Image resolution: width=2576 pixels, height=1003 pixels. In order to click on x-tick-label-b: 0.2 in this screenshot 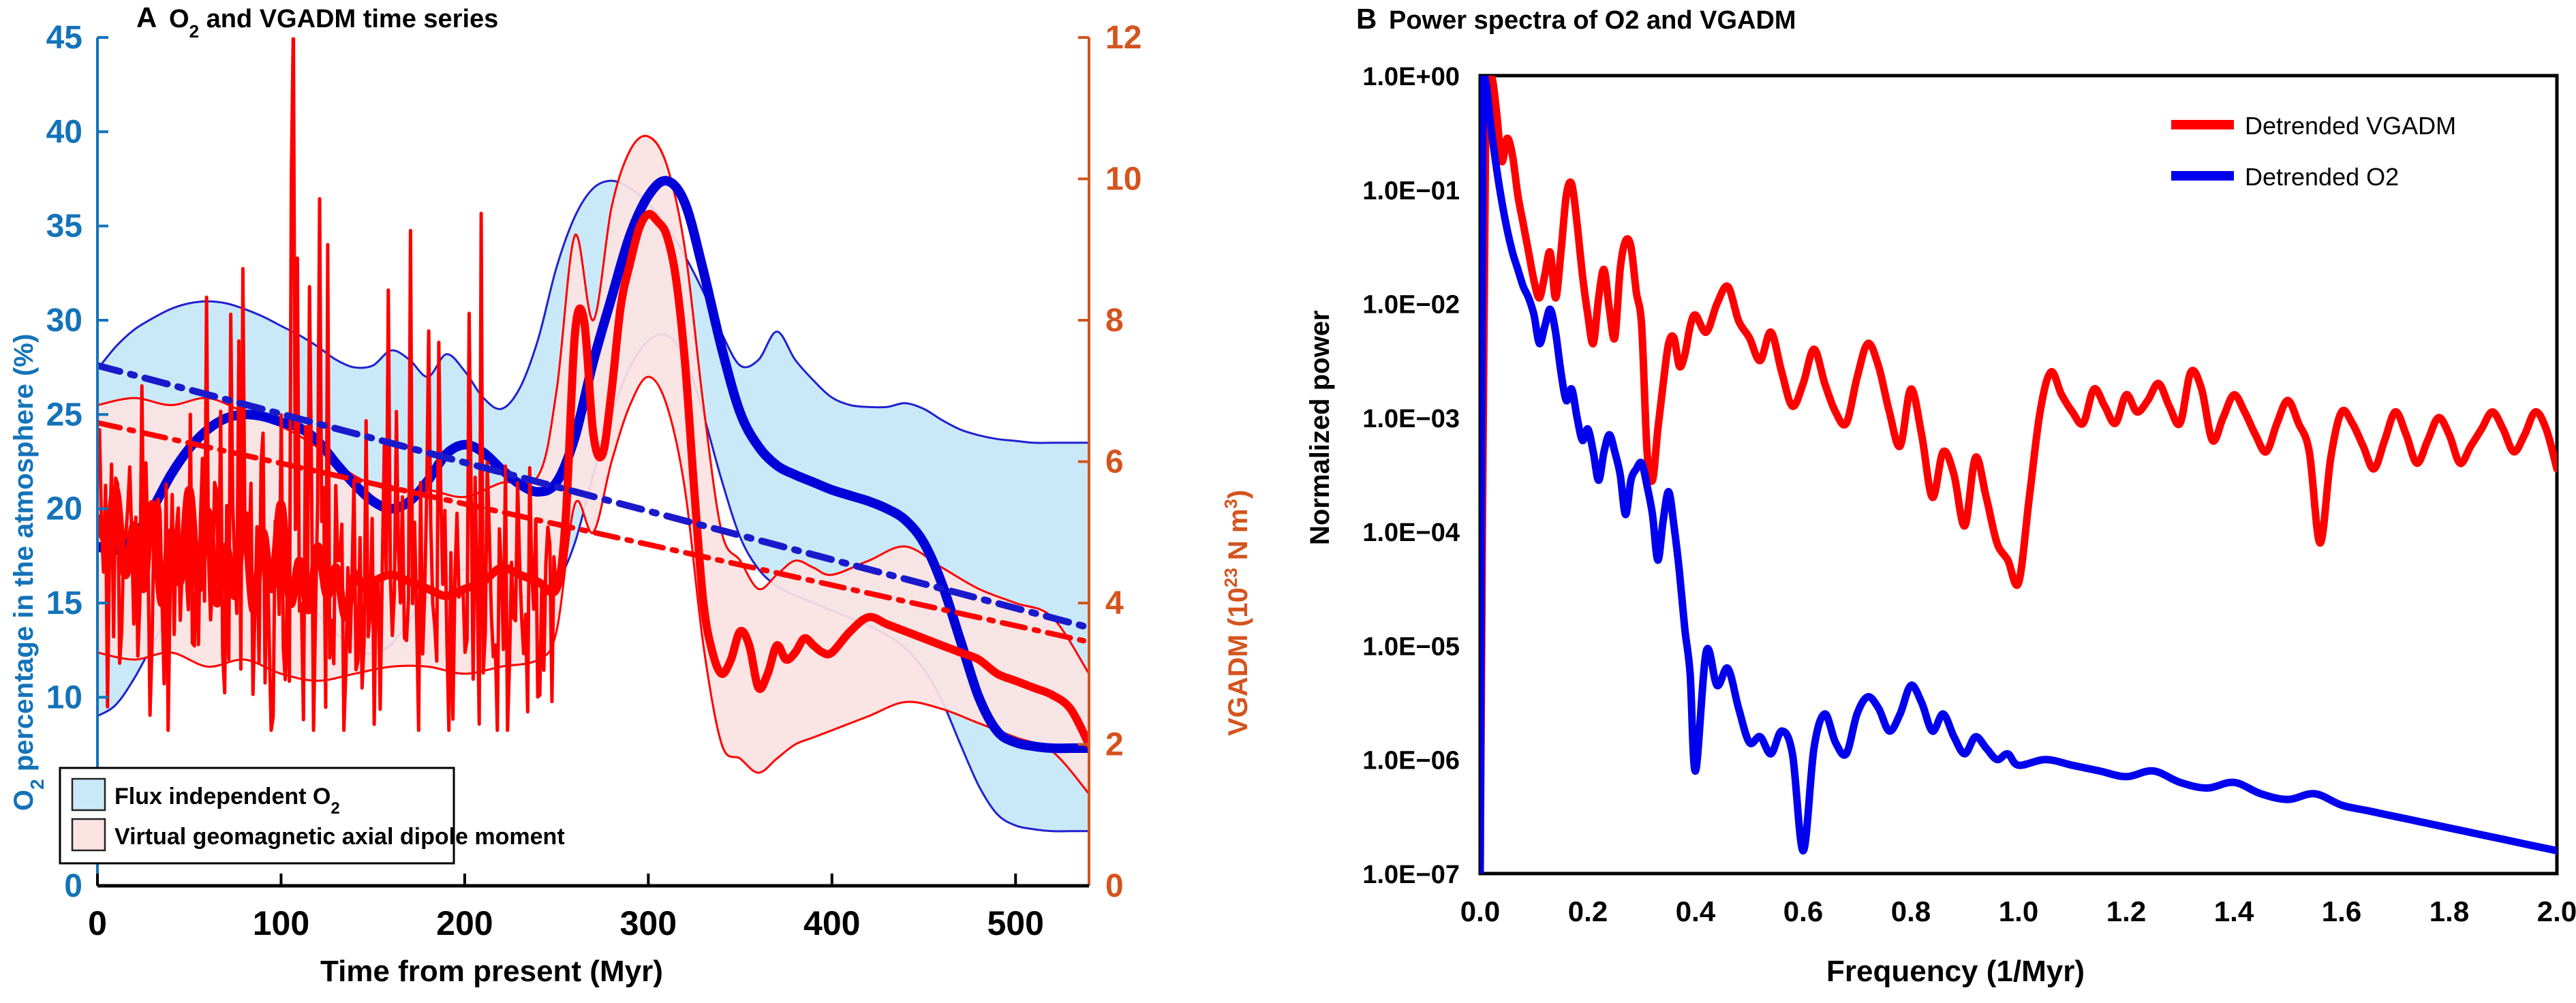, I will do `click(1588, 911)`.